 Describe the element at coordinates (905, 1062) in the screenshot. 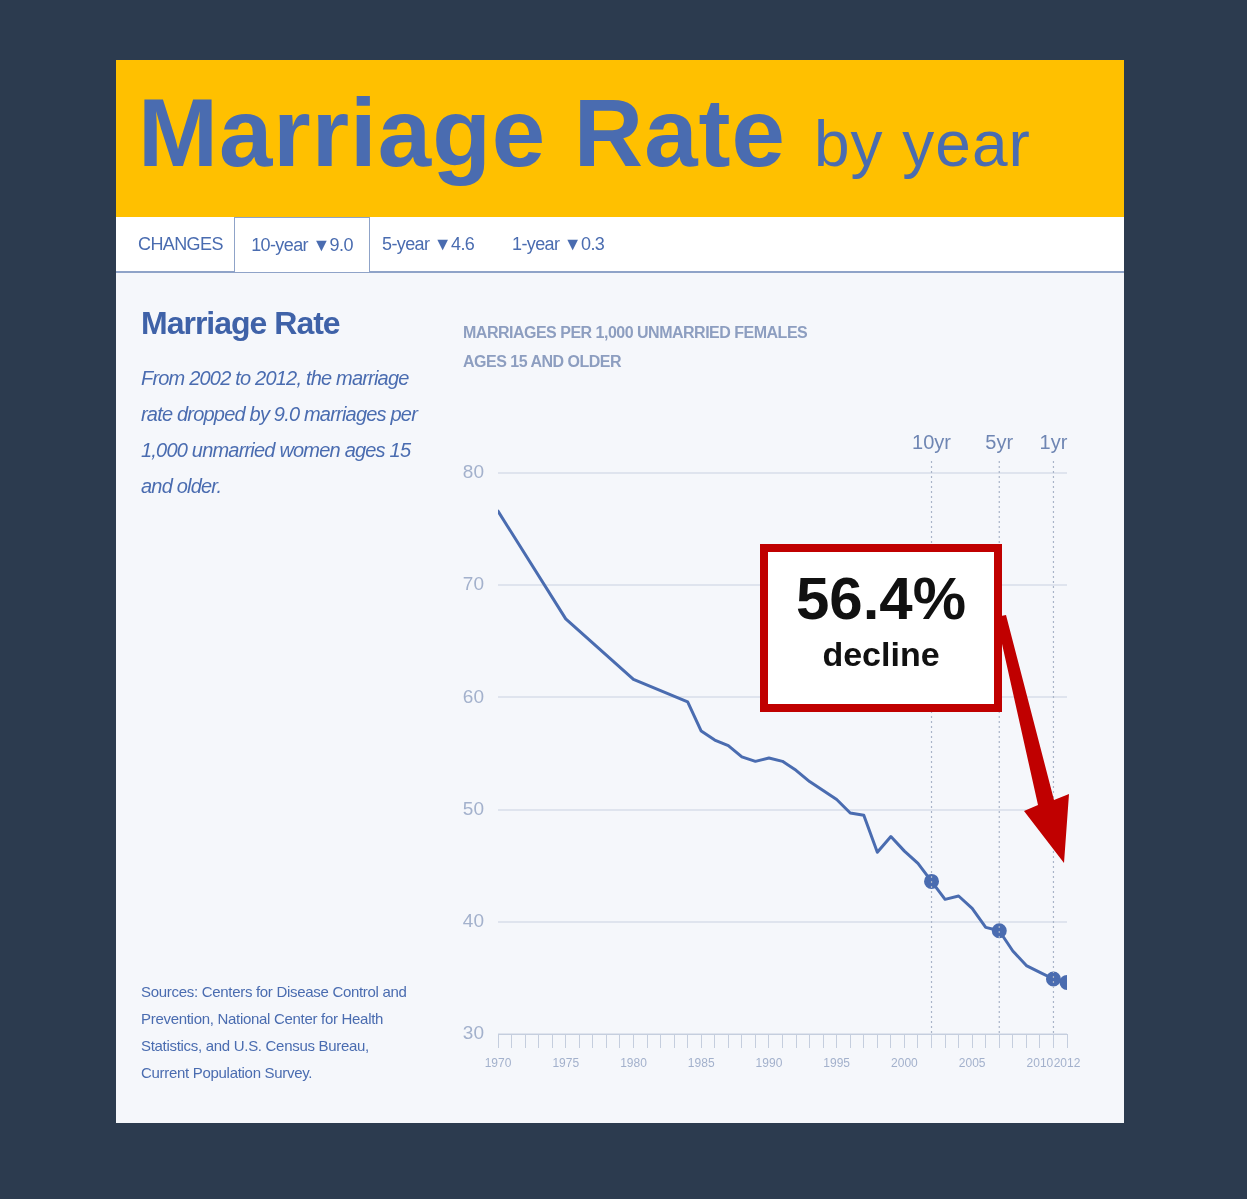

I see `x-tick-label: 2000` at that location.